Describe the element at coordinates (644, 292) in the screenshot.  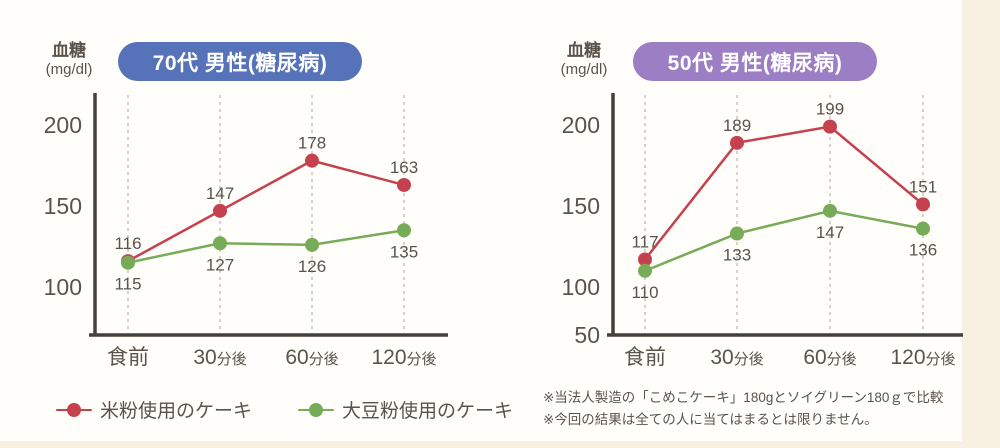
I see `value-label: 110` at that location.